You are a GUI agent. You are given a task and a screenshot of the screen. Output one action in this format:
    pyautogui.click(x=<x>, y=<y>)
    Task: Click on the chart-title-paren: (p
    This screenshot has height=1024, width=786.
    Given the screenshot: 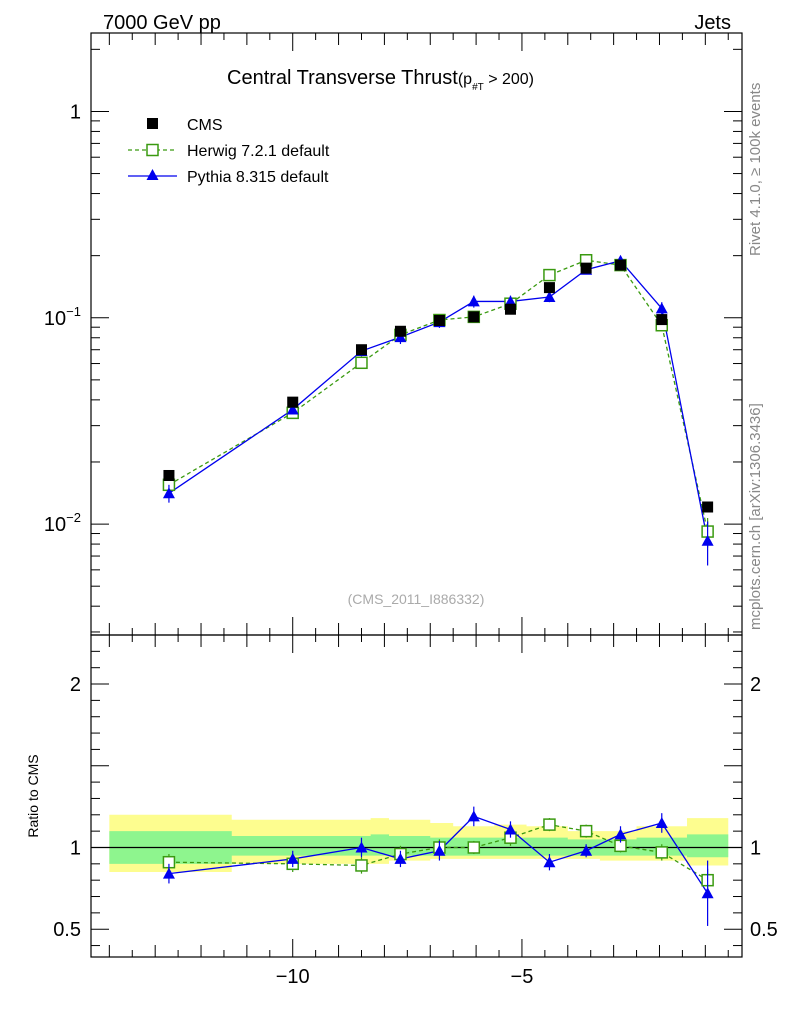 What is the action you would take?
    pyautogui.click(x=465, y=79)
    